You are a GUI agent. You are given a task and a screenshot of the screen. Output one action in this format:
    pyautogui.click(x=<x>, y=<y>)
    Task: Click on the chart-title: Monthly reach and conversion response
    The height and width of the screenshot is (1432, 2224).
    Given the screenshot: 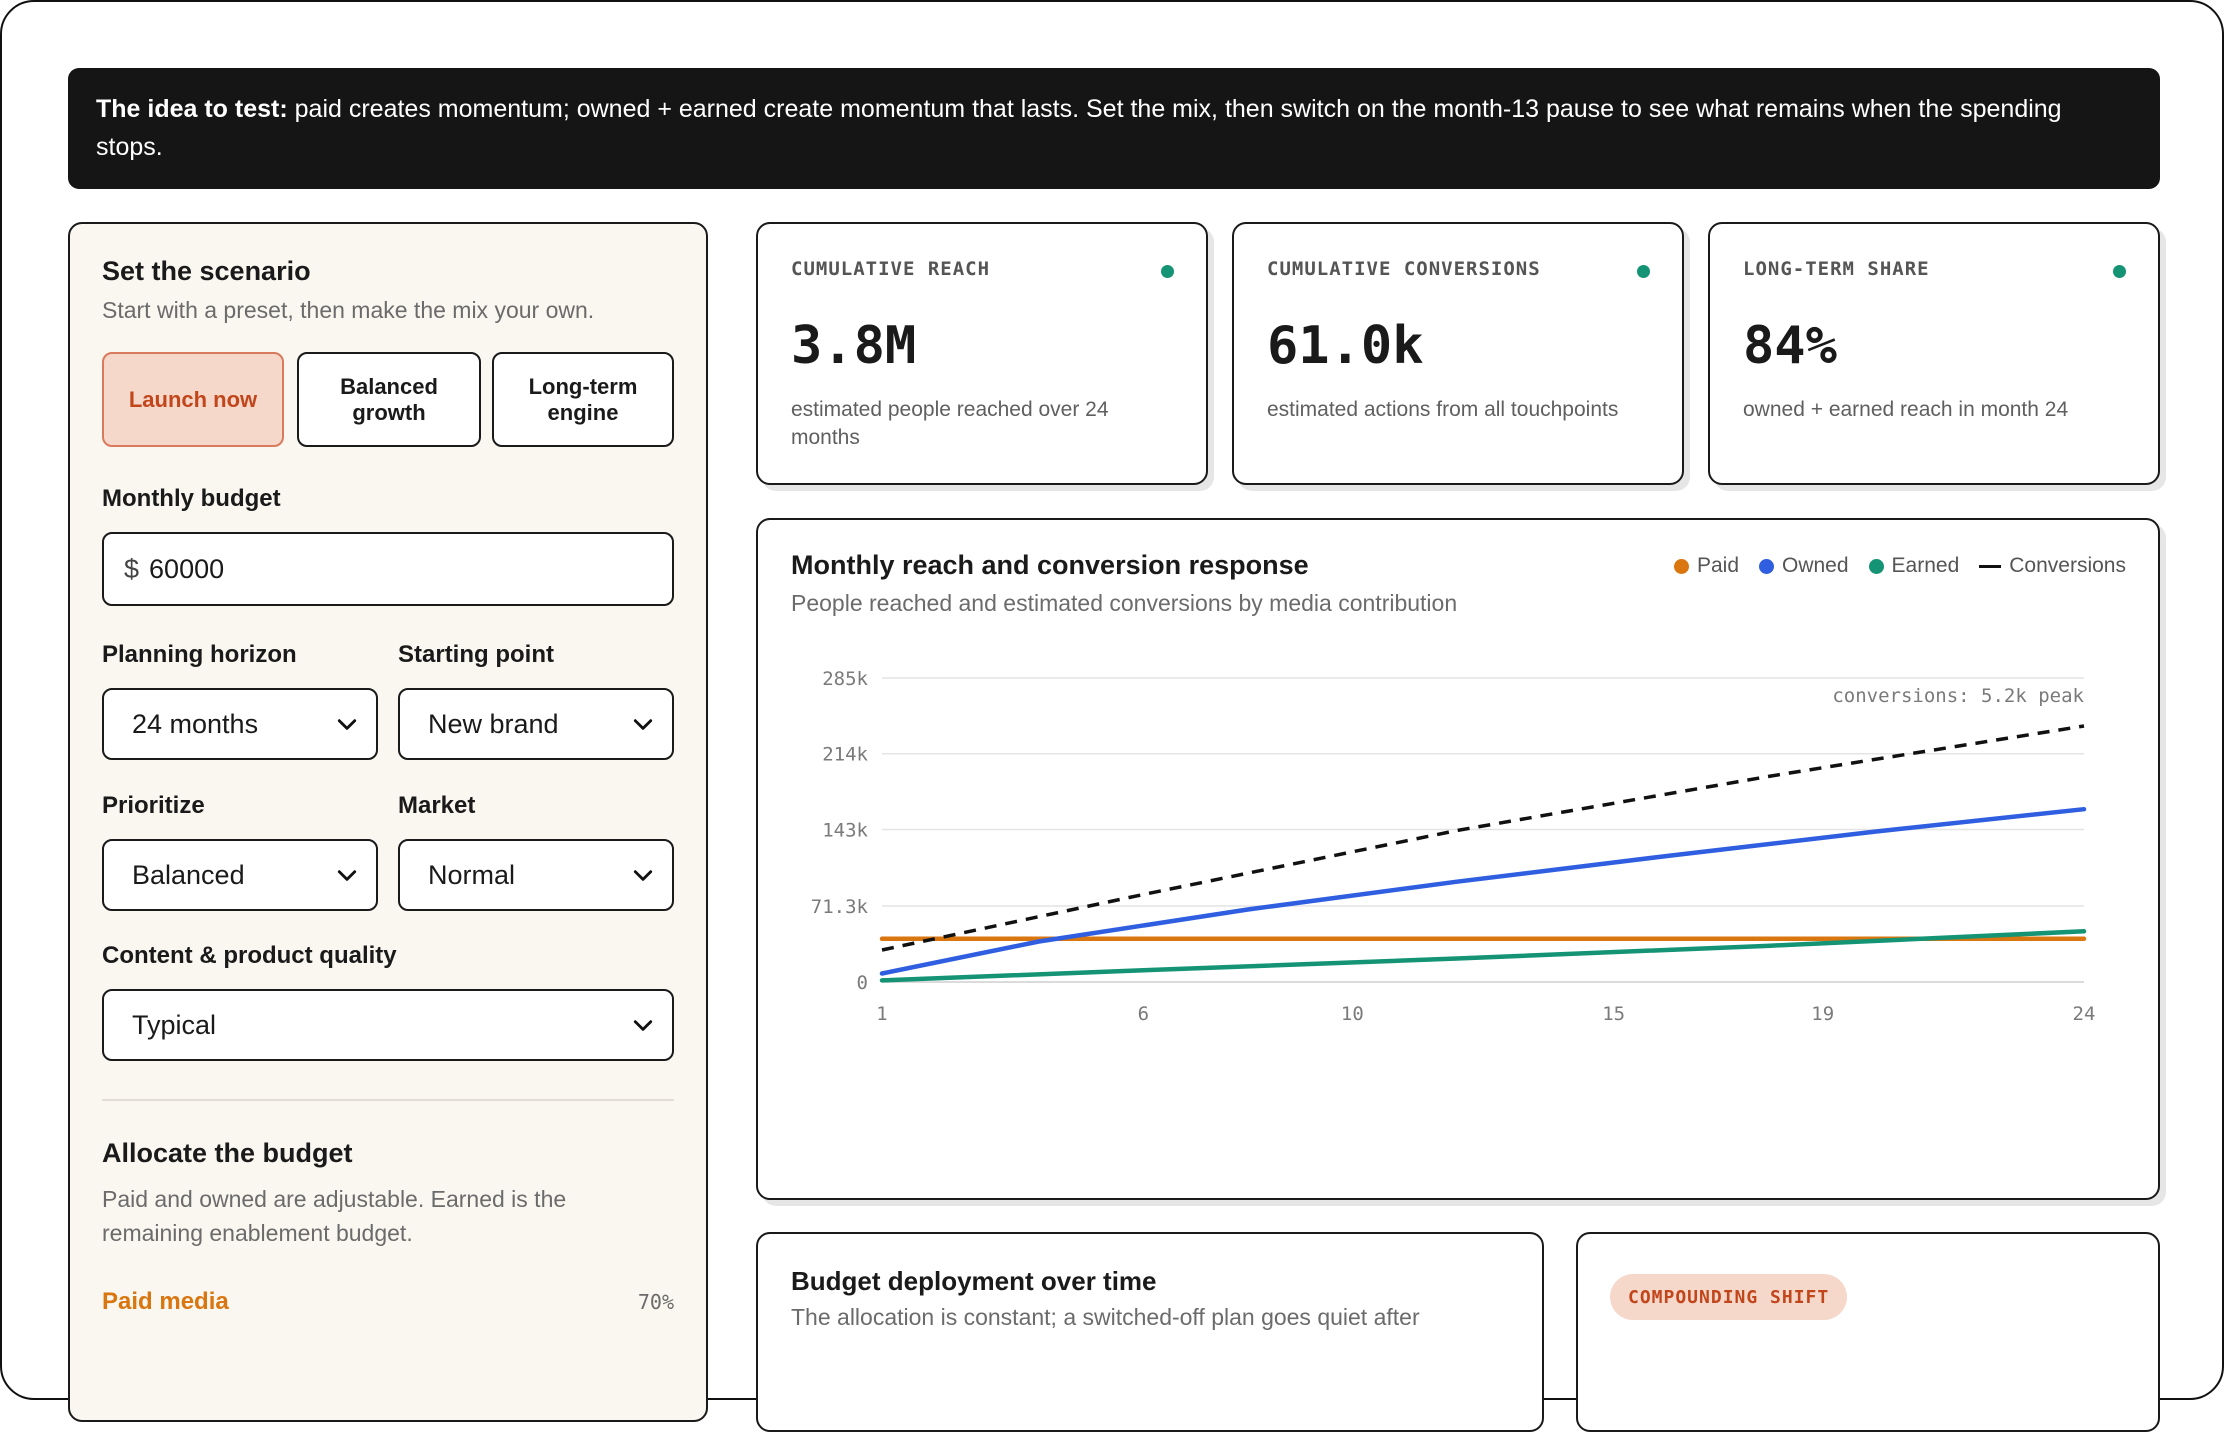 What is the action you would take?
    pyautogui.click(x=1050, y=565)
    